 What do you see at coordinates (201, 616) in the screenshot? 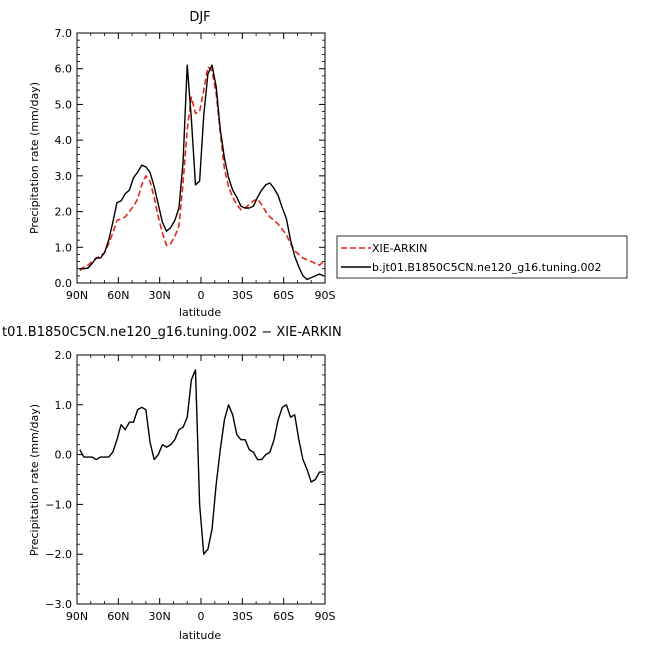
I see `bottom-x-tick-label: 0` at bounding box center [201, 616].